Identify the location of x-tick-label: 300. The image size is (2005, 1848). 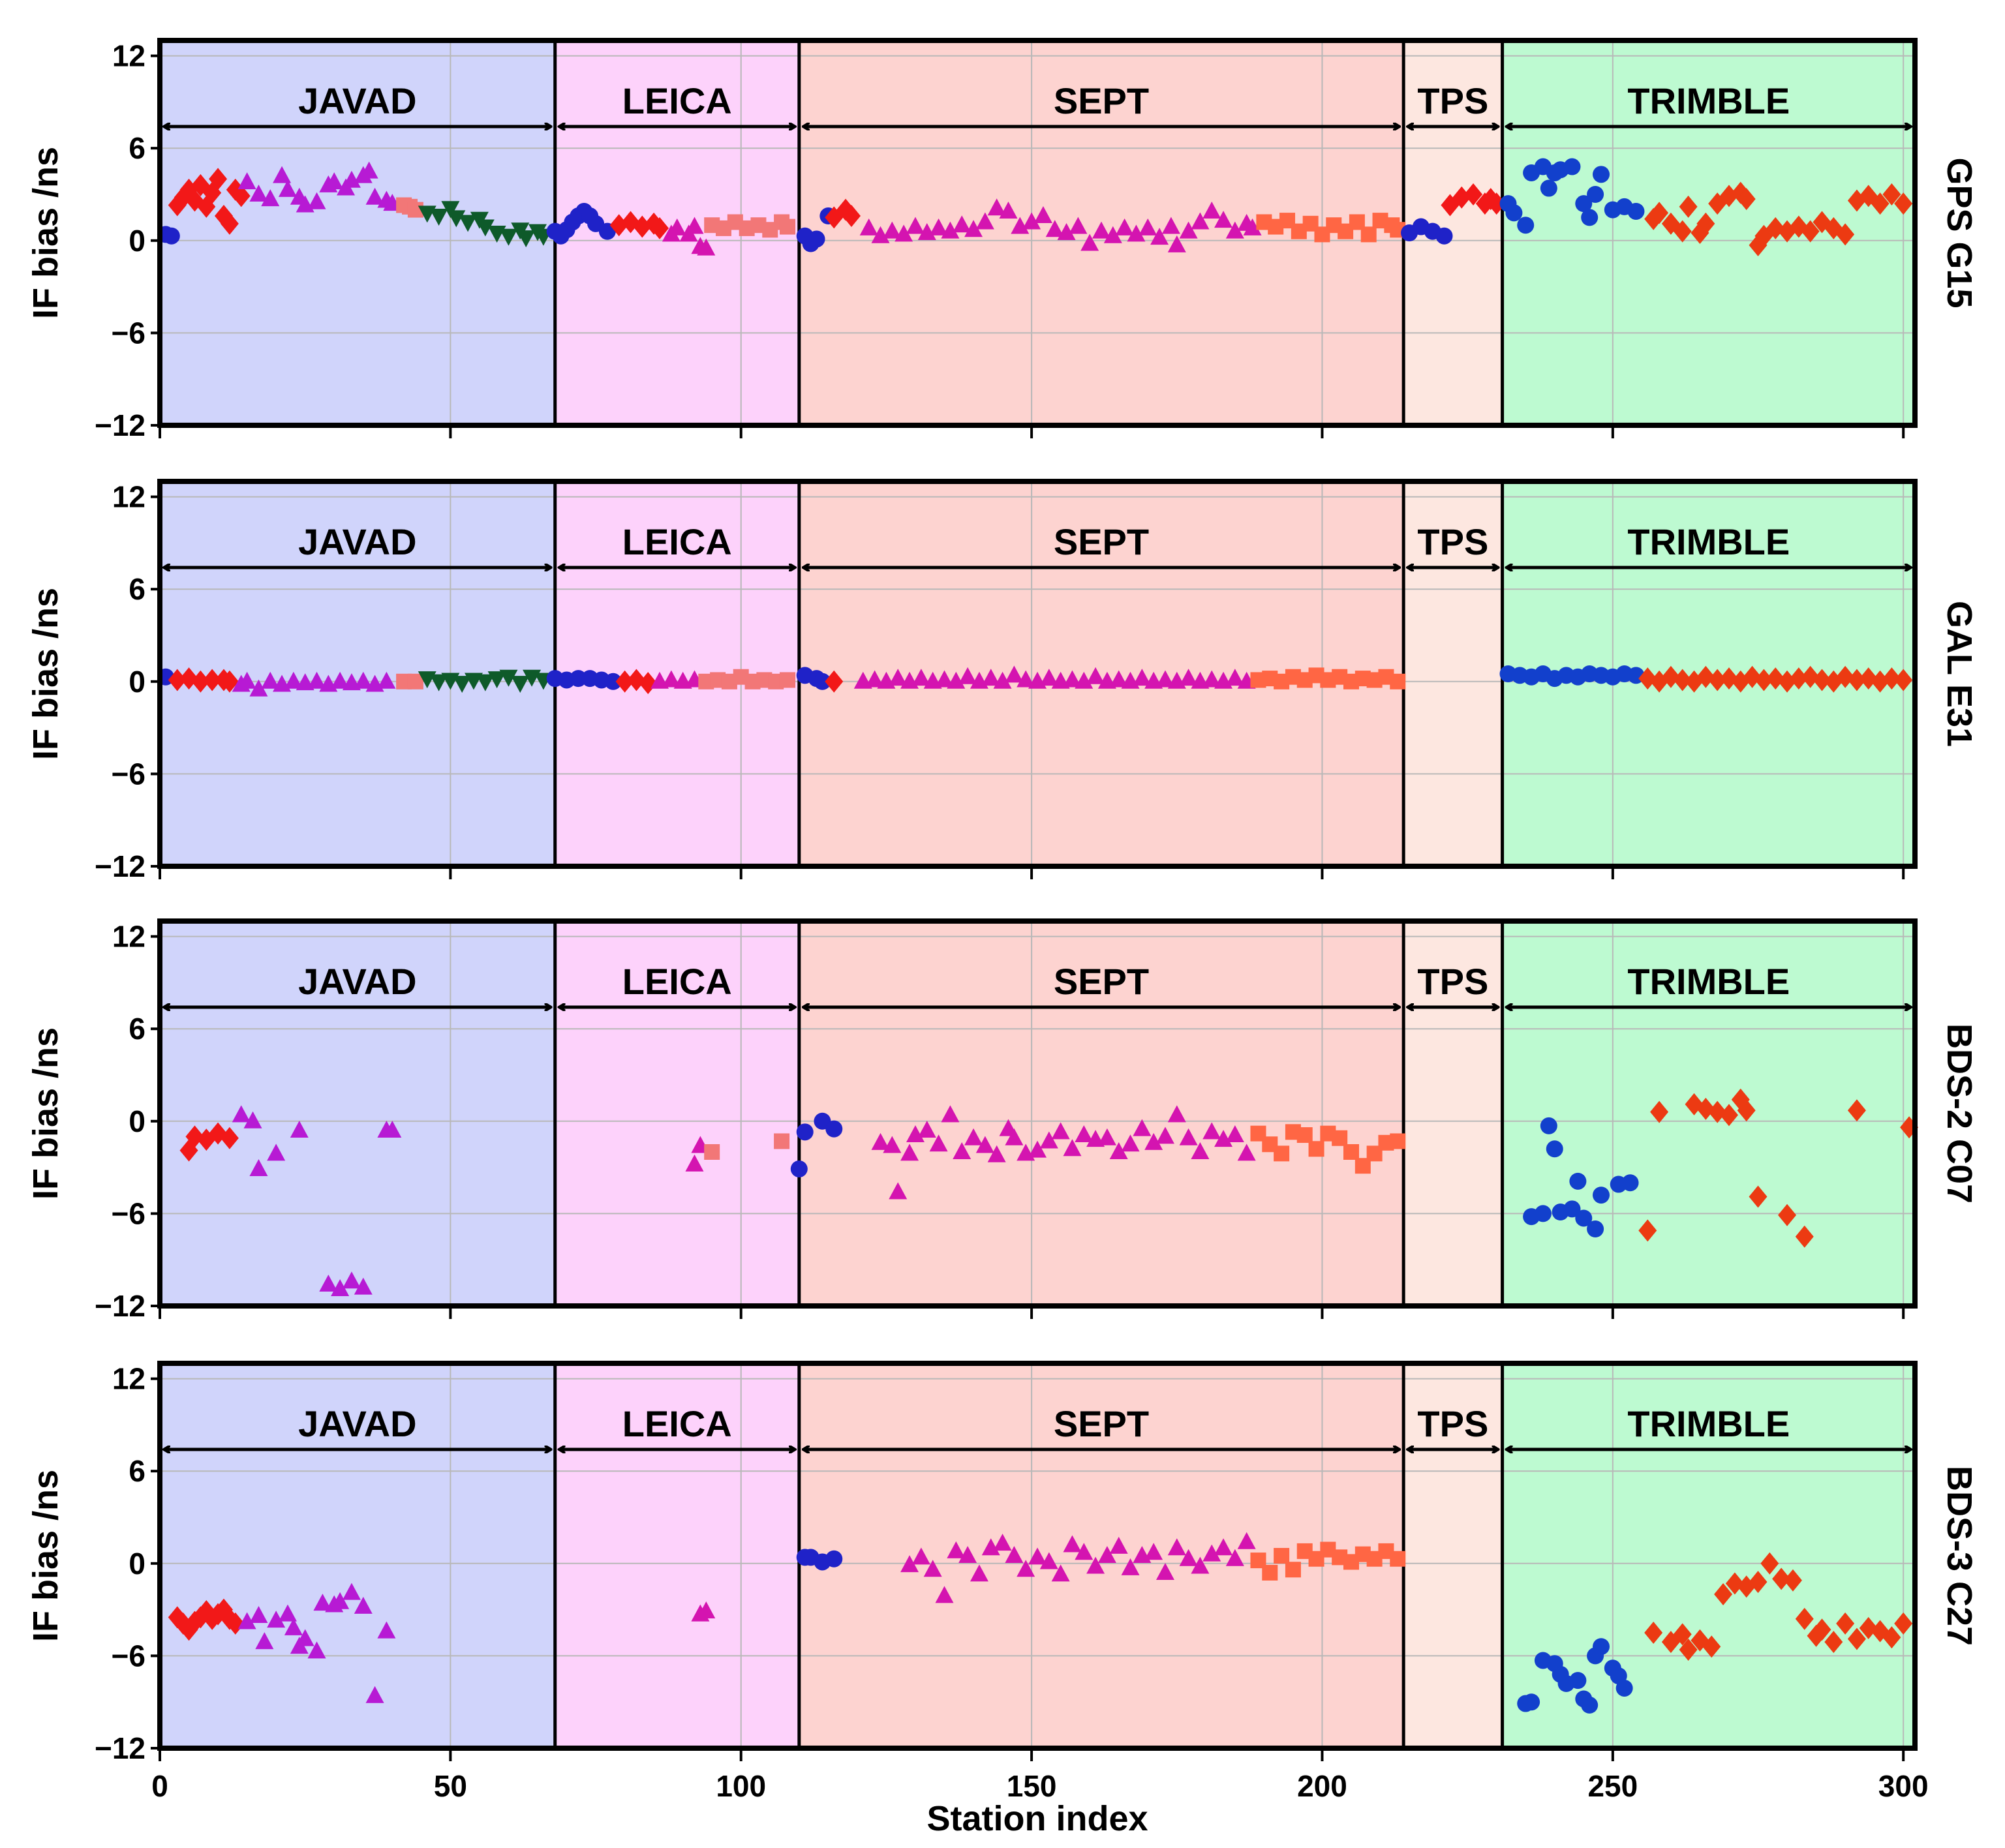
(1903, 1786).